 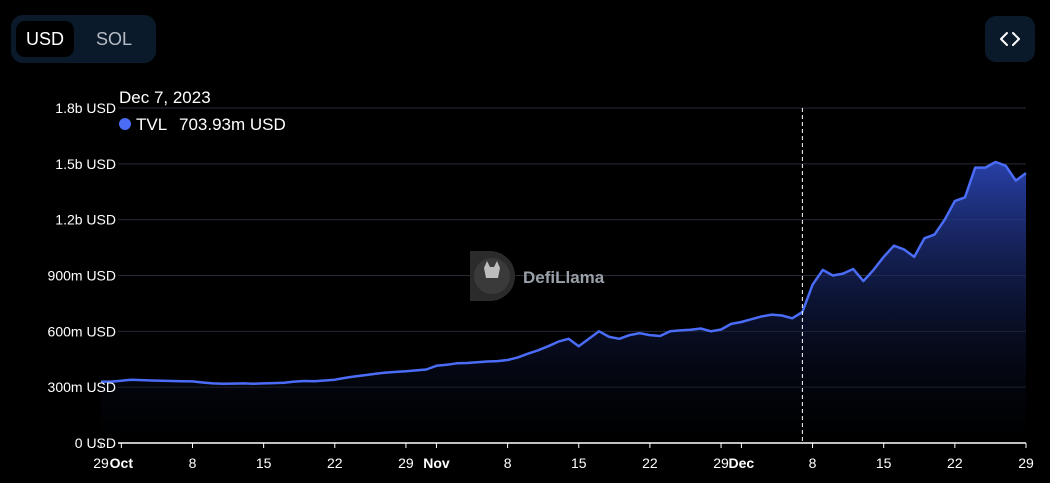 I want to click on tooltip-date: Dec 7, 2023, so click(x=165, y=97).